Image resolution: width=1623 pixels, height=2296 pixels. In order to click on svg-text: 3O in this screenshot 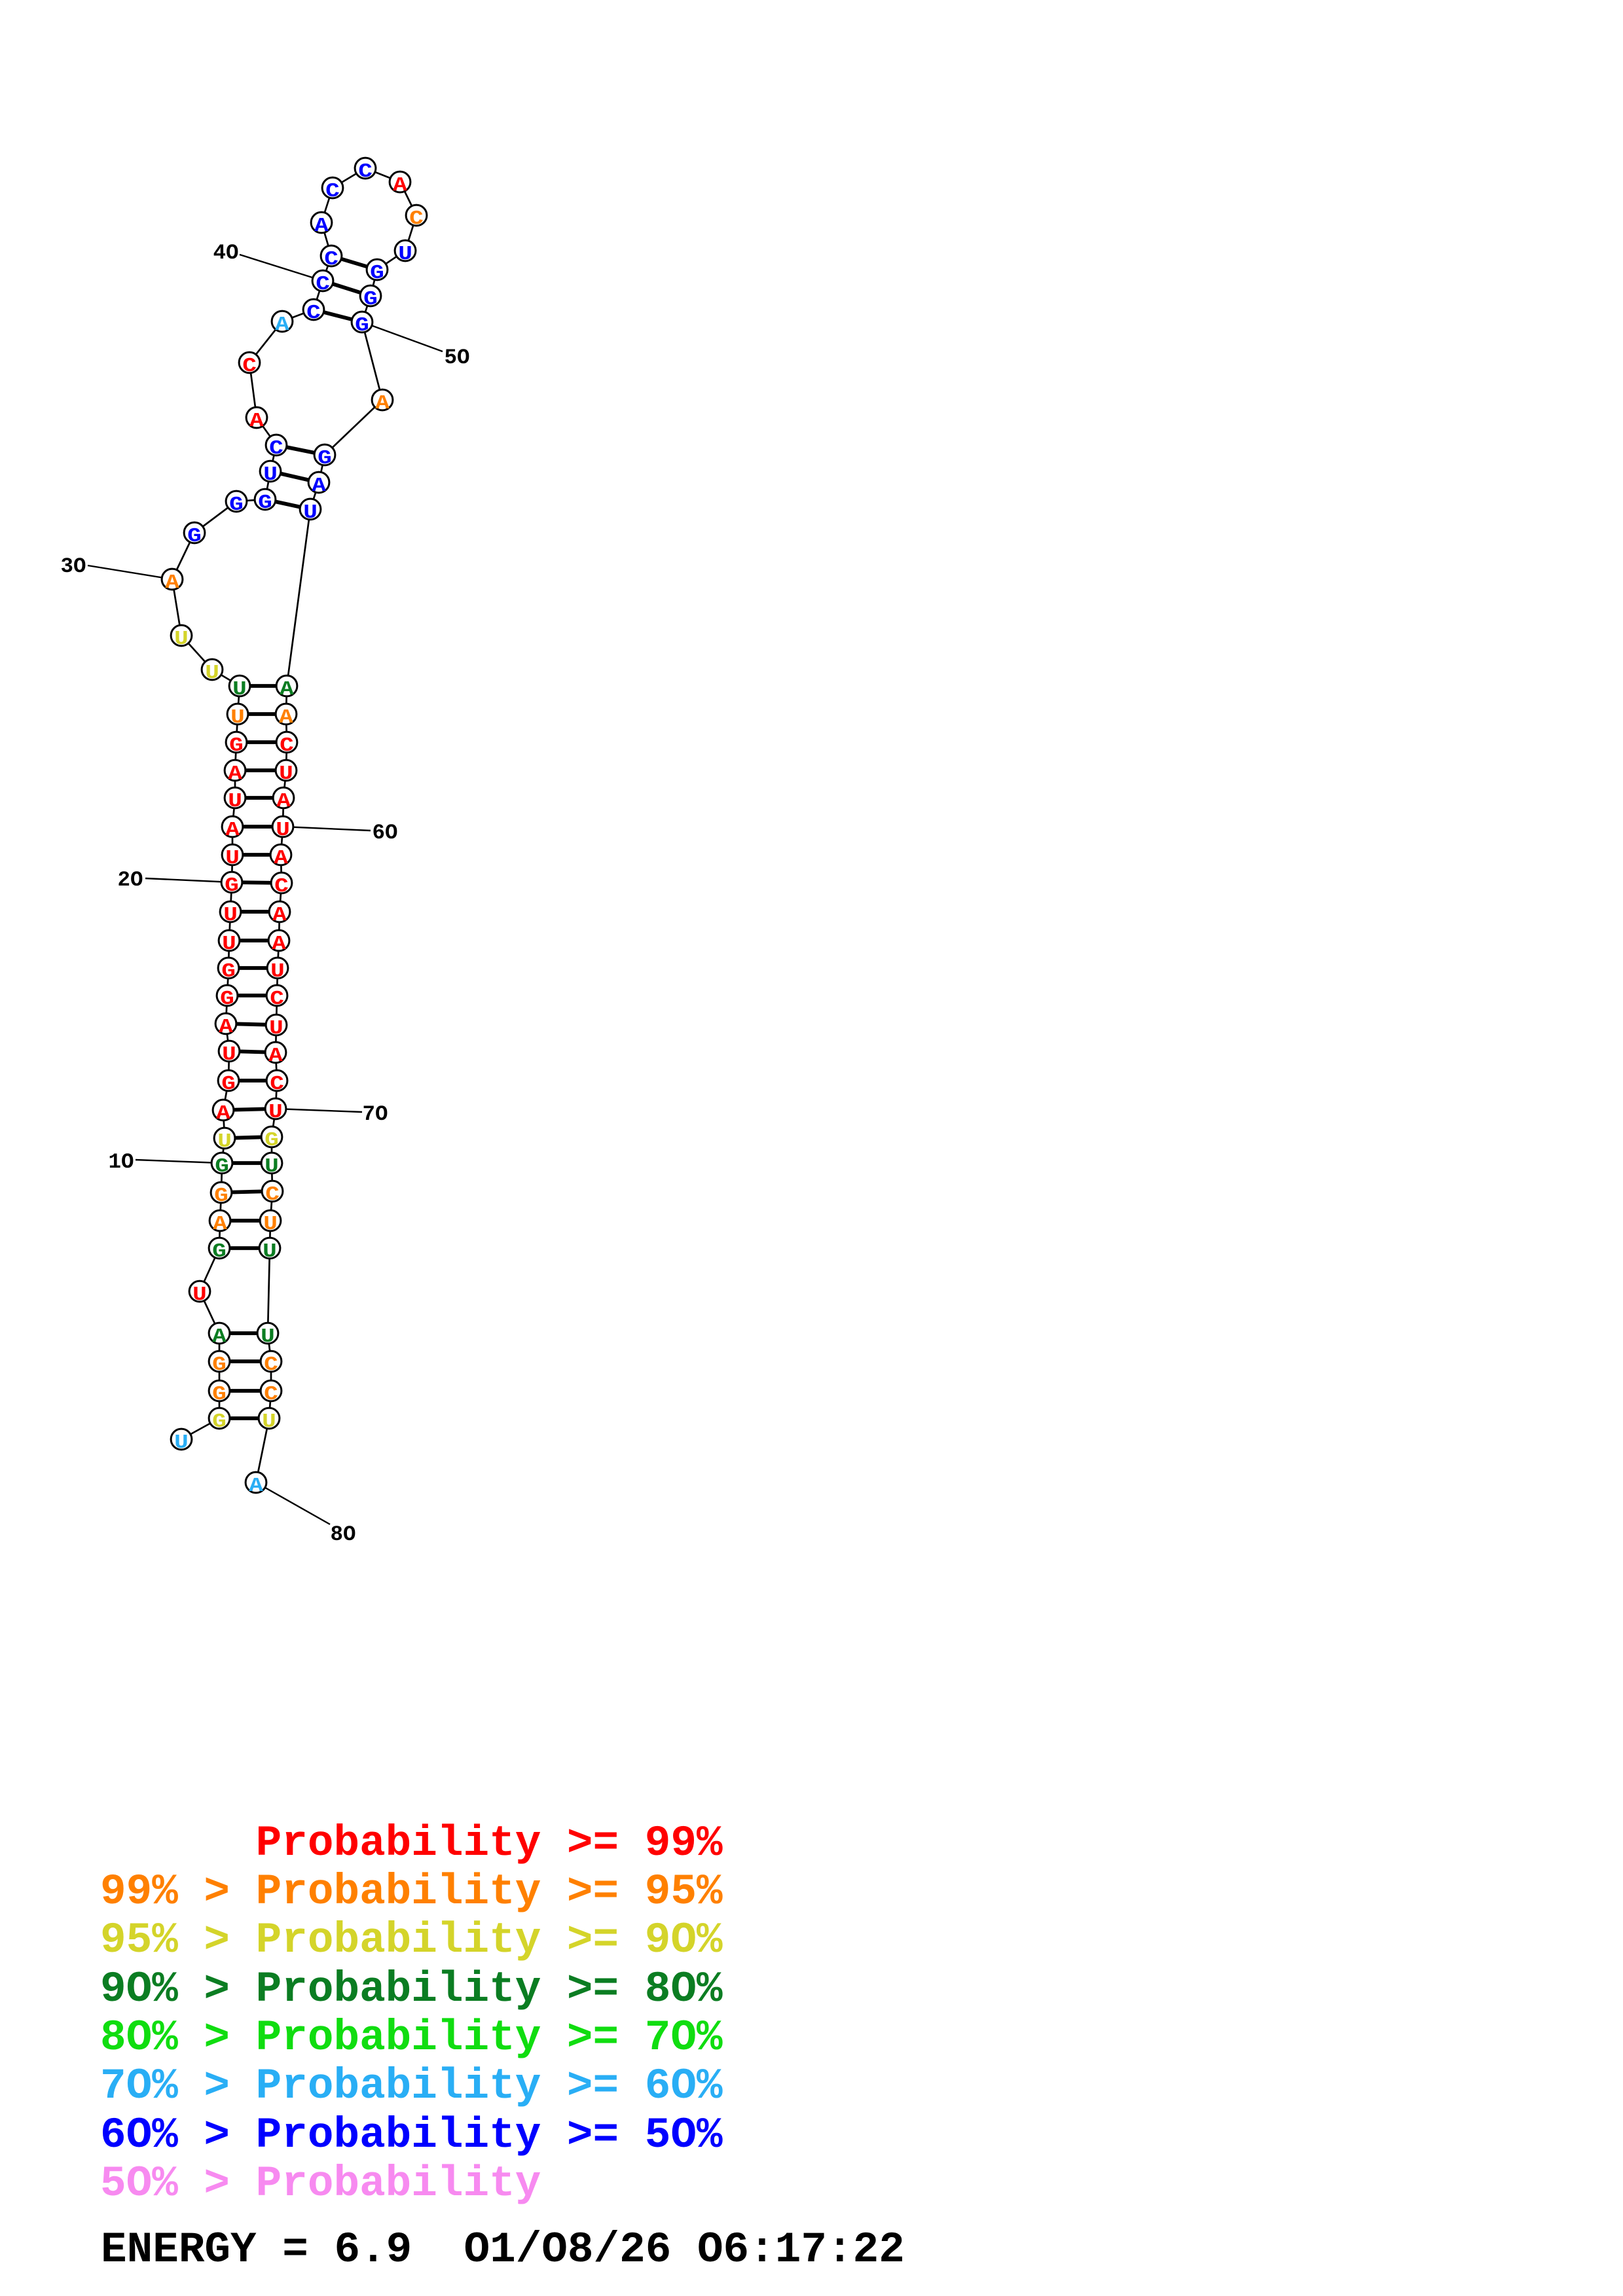, I will do `click(73, 566)`.